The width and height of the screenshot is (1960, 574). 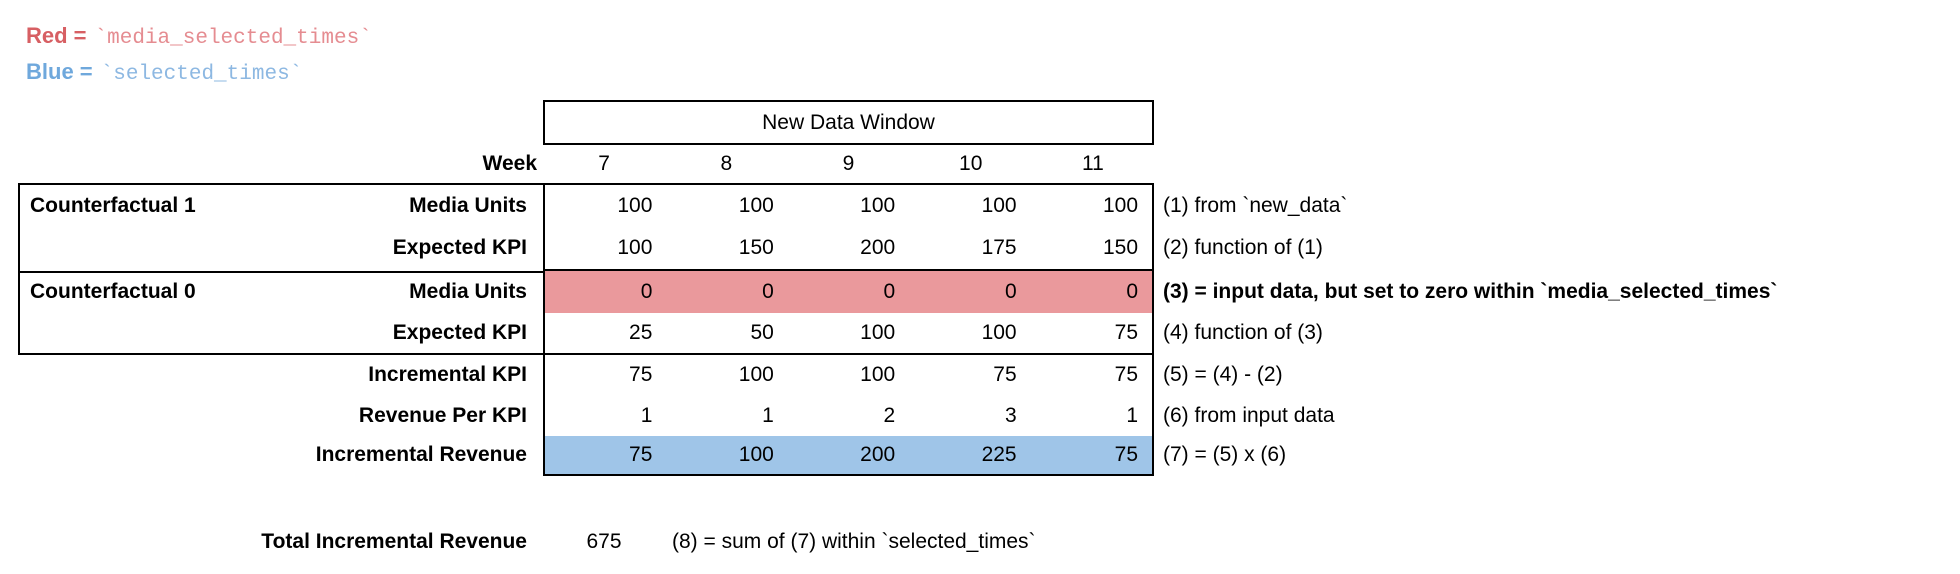 What do you see at coordinates (394, 541) in the screenshot?
I see `total-label: Total Incremental Revenue` at bounding box center [394, 541].